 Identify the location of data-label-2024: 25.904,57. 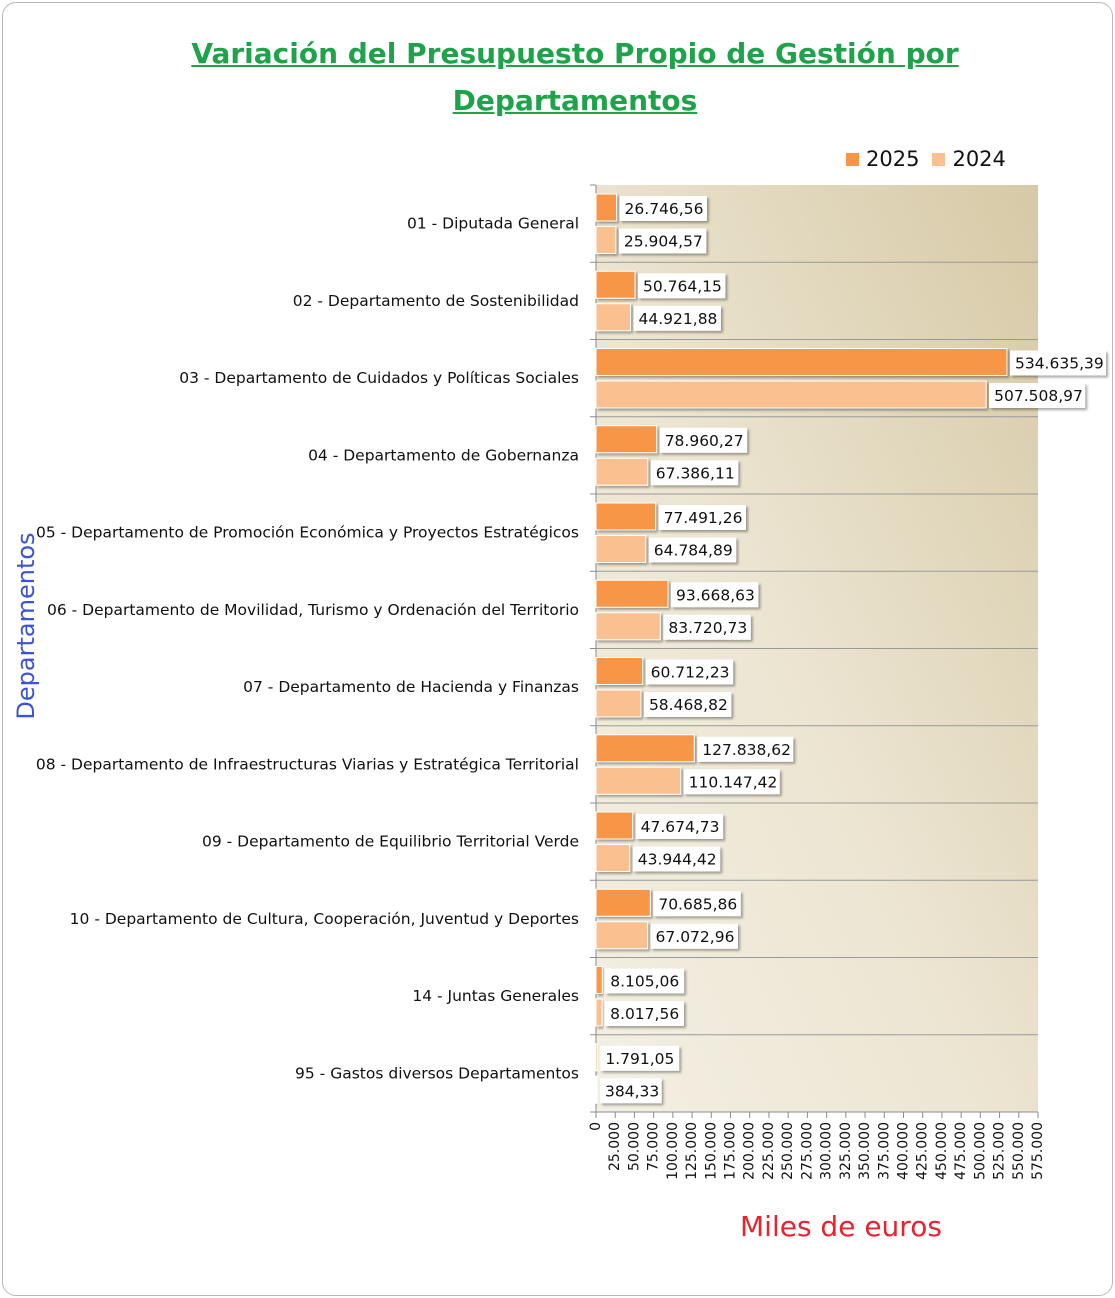
(663, 242).